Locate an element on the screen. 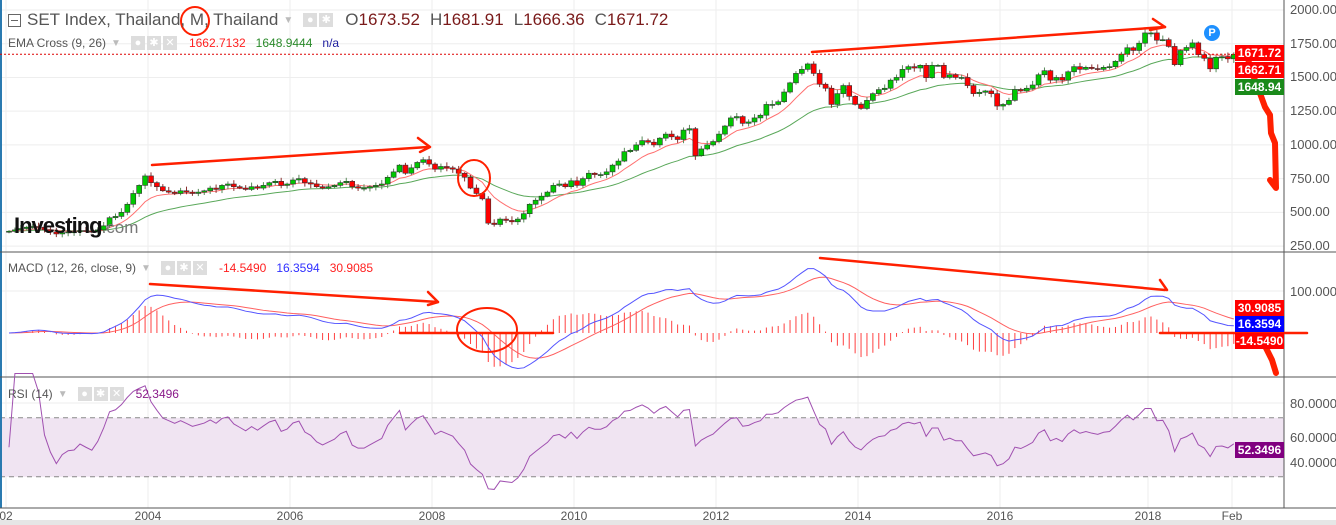  time-label: 2010 is located at coordinates (574, 516).